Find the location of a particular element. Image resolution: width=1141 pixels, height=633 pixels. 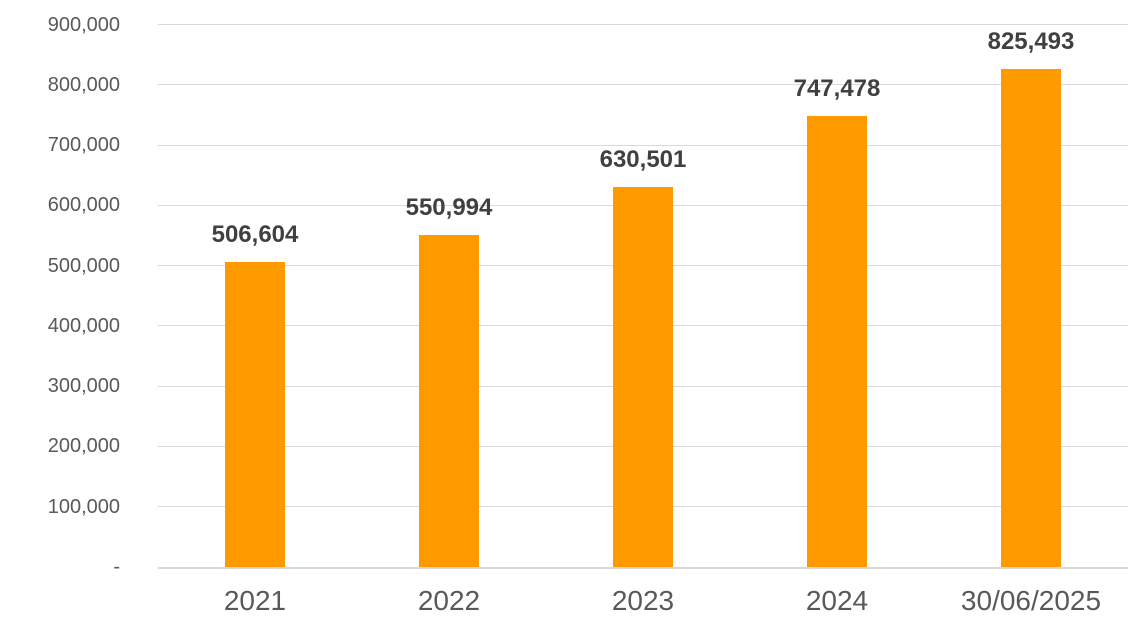

y-axis-tick-label: 200,000 is located at coordinates (83, 446).